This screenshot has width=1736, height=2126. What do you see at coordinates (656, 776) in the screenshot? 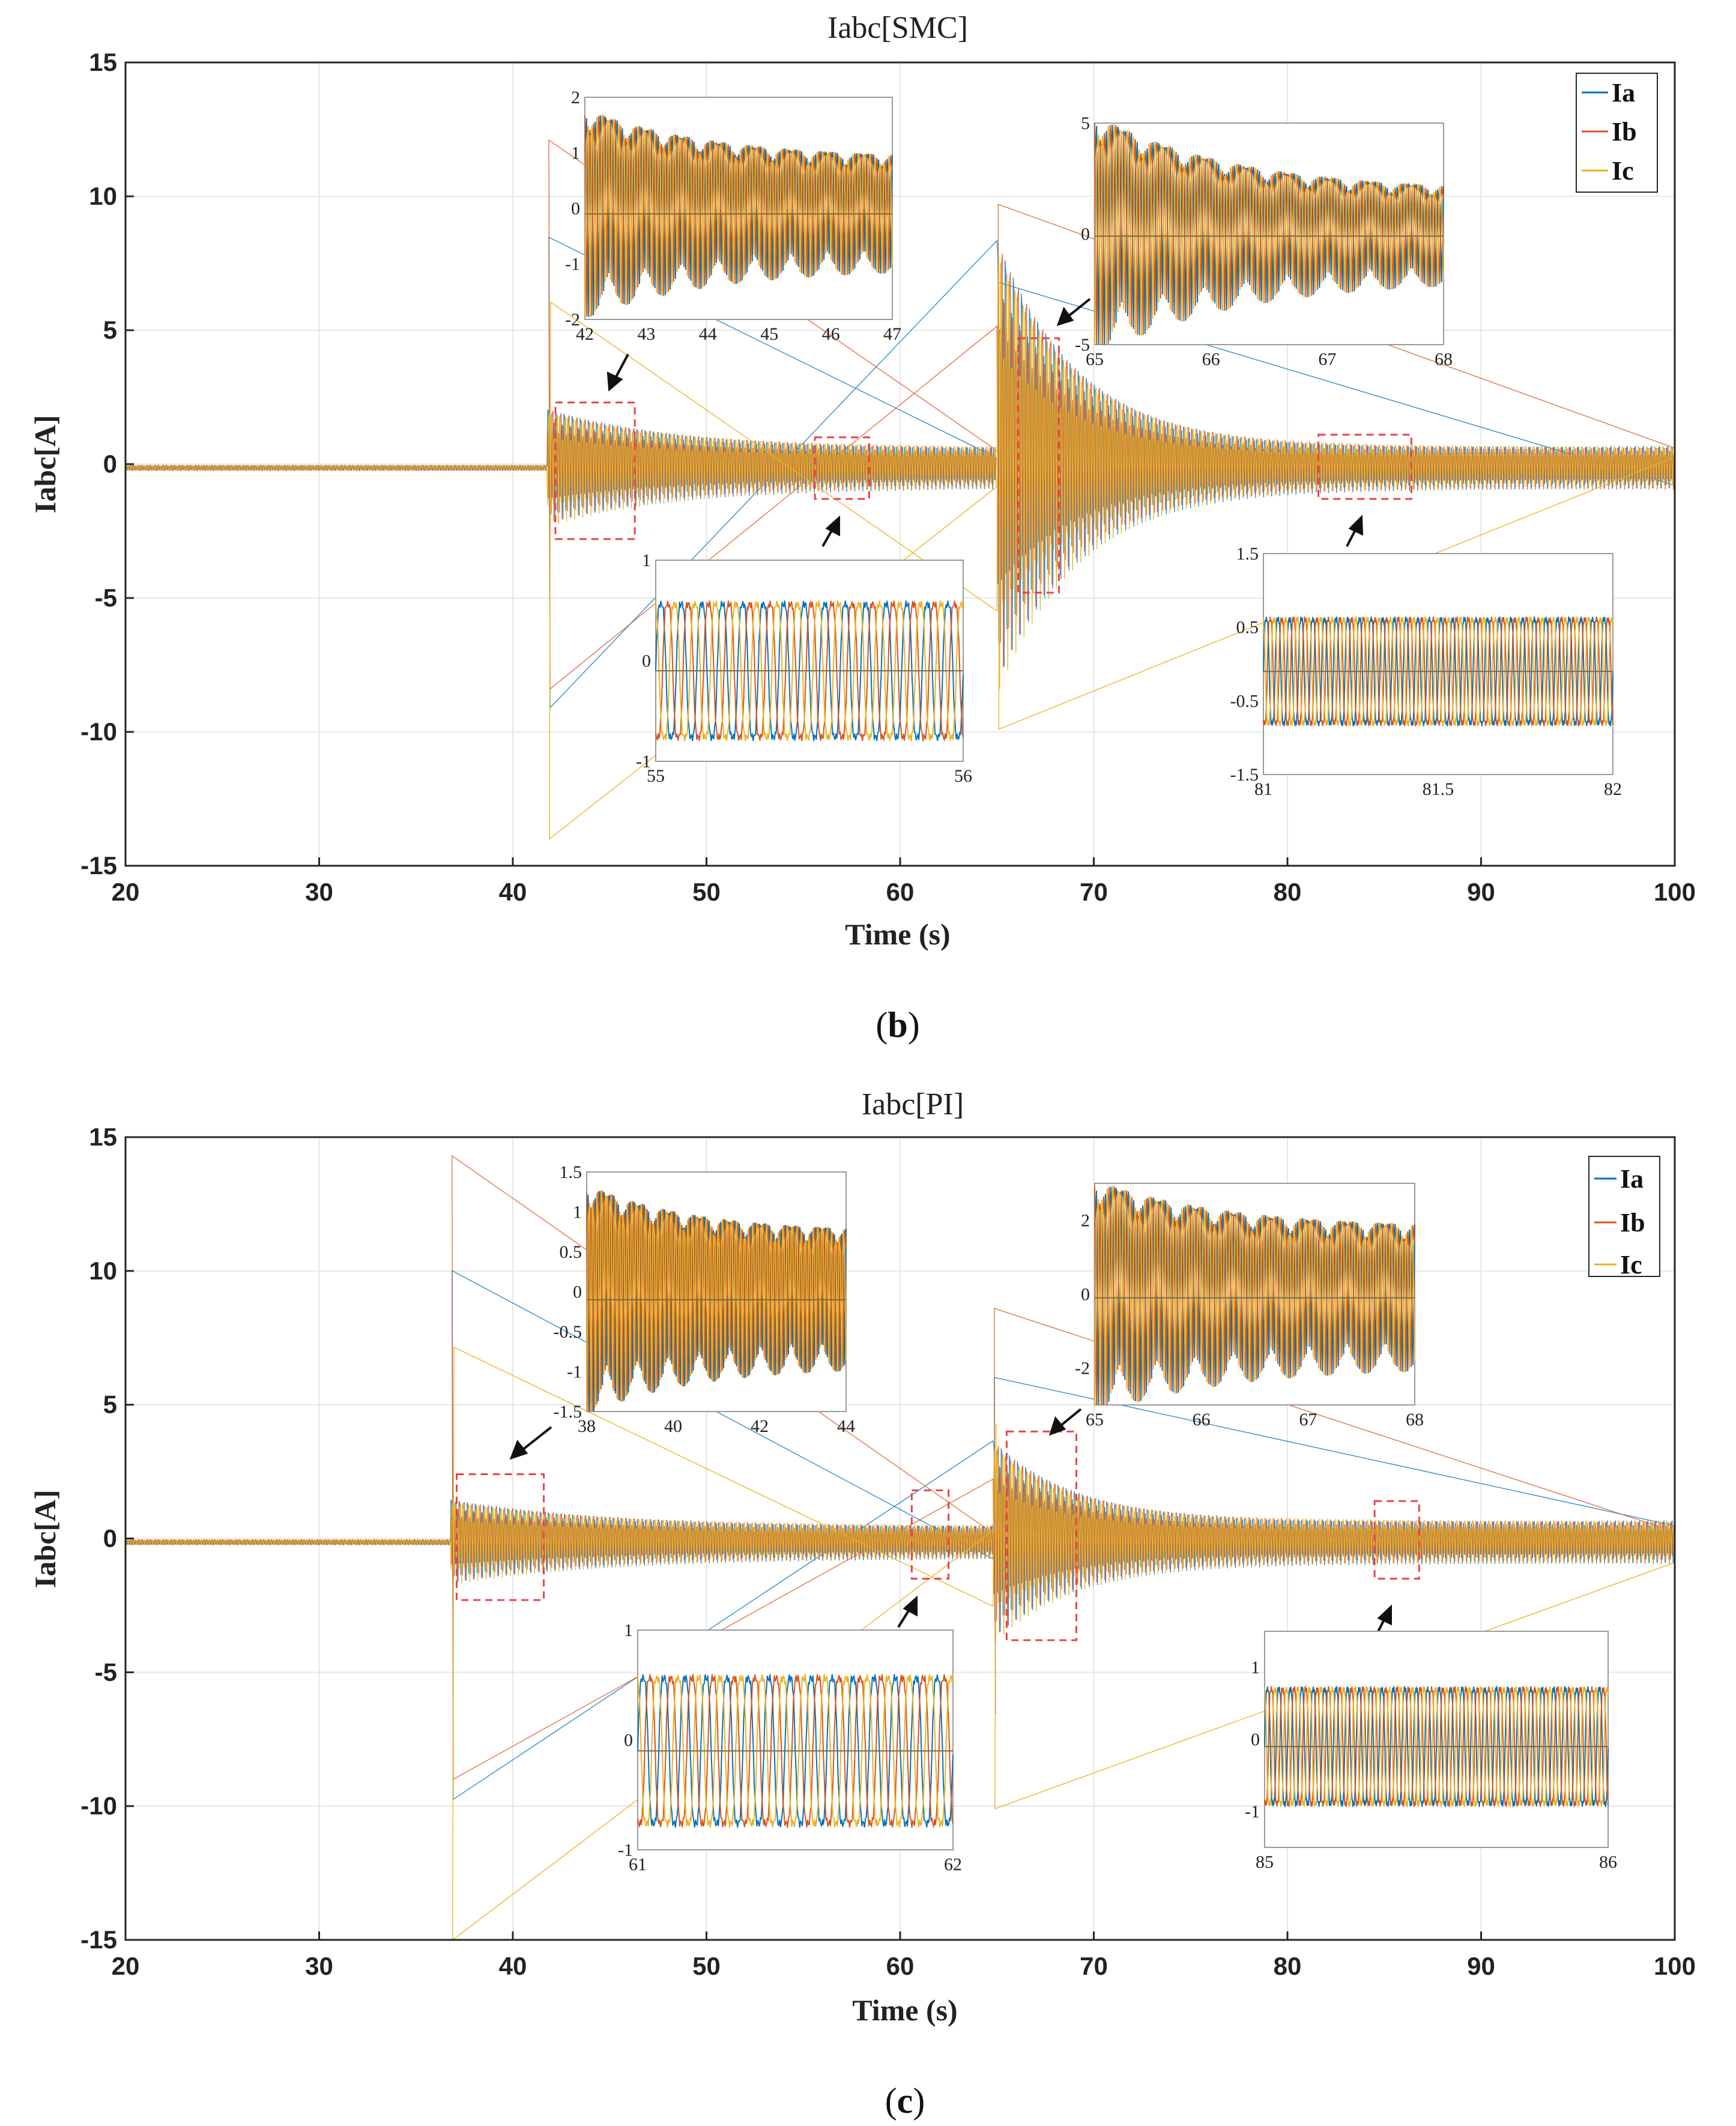
I see `inset-x-tick: 55` at bounding box center [656, 776].